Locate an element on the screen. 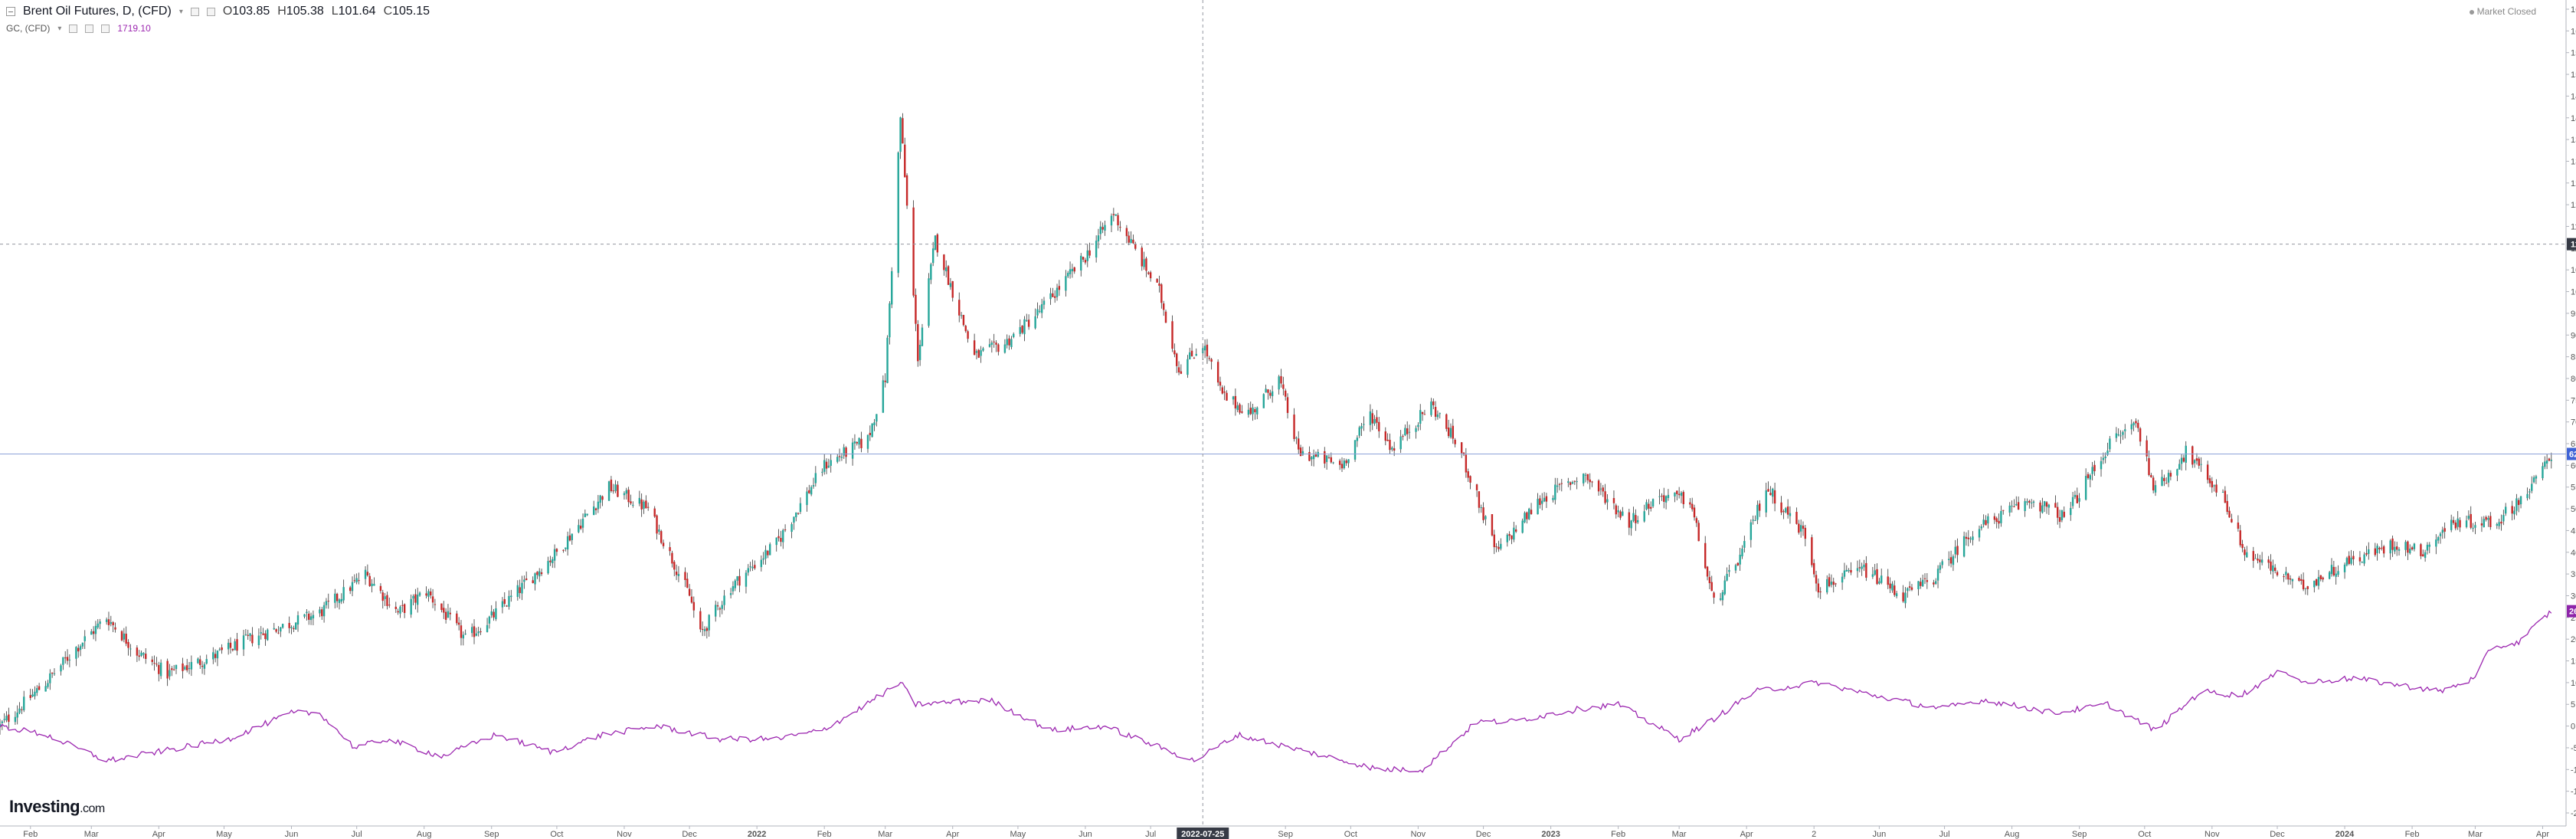 The width and height of the screenshot is (2576, 839). time-axis-label: Oct is located at coordinates (2144, 835).